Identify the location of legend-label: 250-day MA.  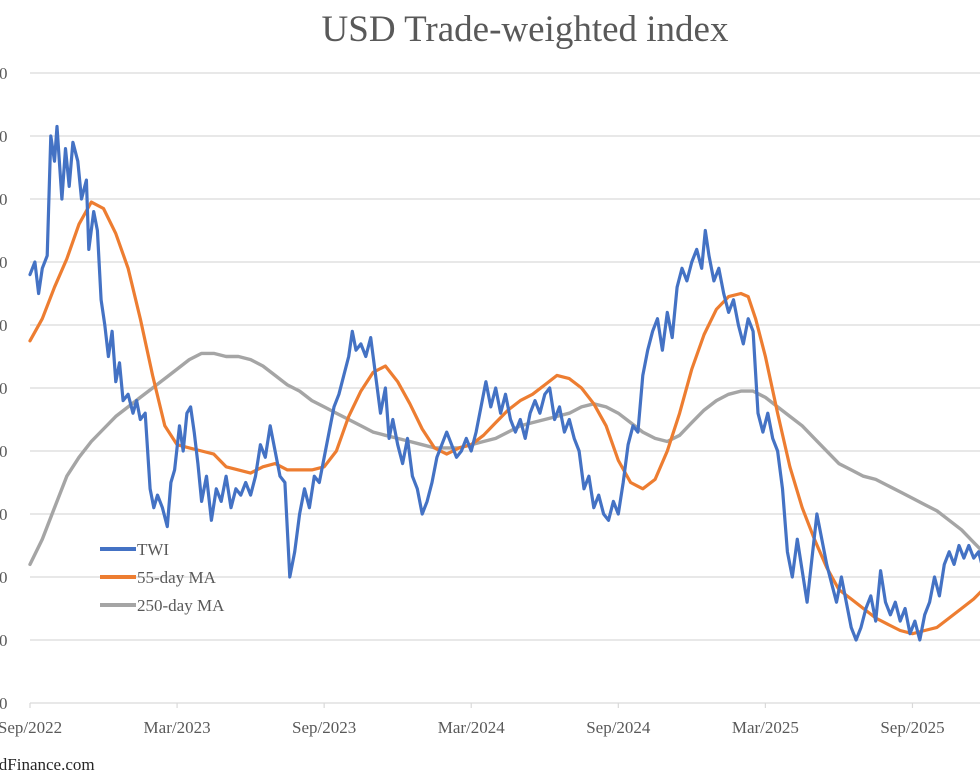
(181, 605).